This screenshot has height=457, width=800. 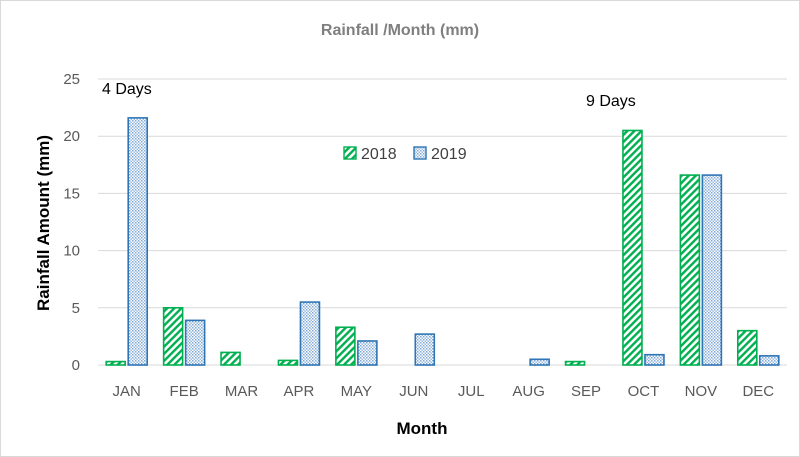 What do you see at coordinates (712, 270) in the screenshot?
I see `bar-2019-nov` at bounding box center [712, 270].